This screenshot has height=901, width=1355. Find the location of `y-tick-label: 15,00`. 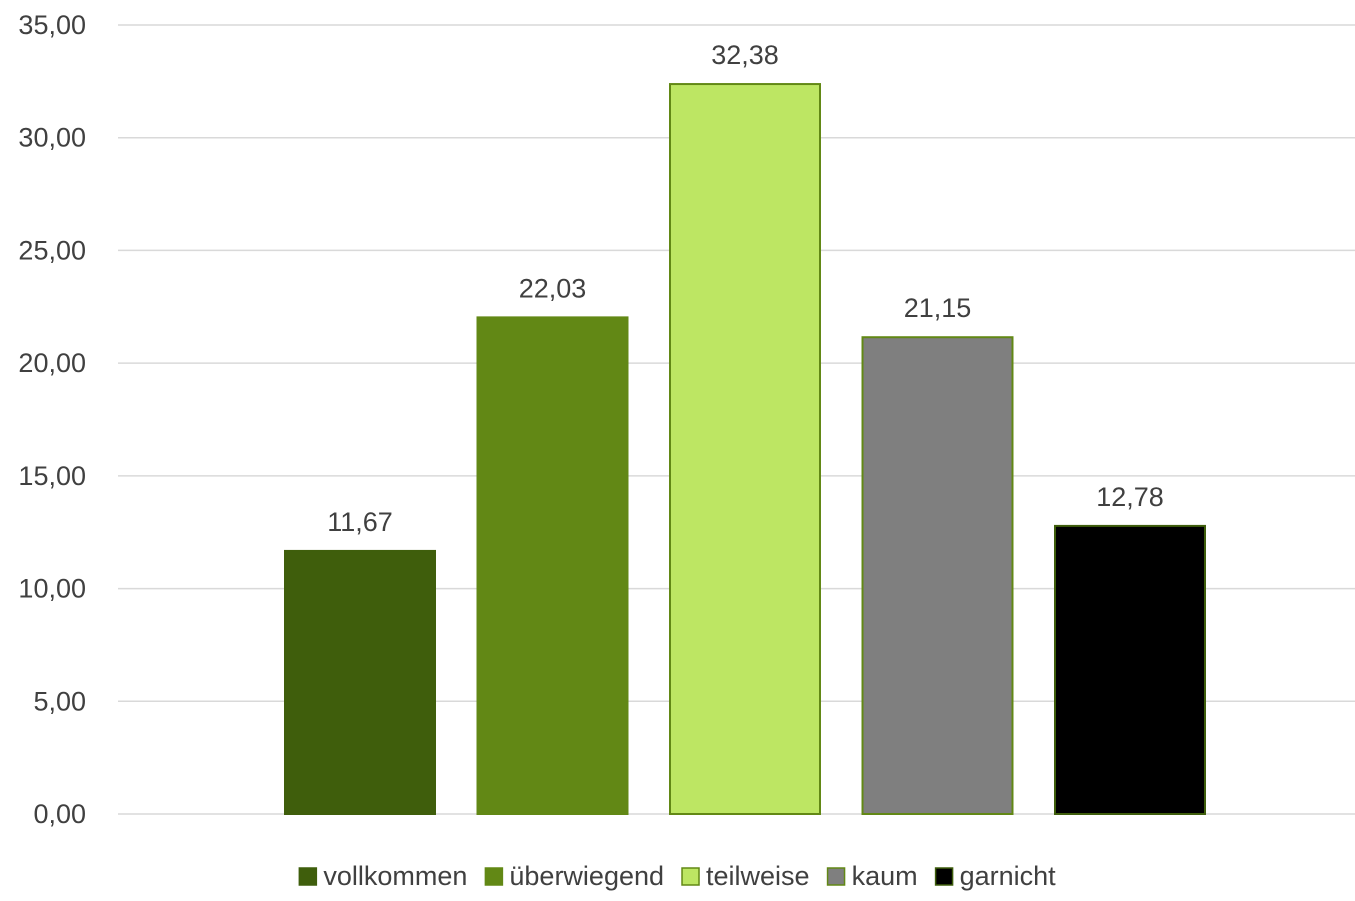

y-tick-label: 15,00 is located at coordinates (52, 476).